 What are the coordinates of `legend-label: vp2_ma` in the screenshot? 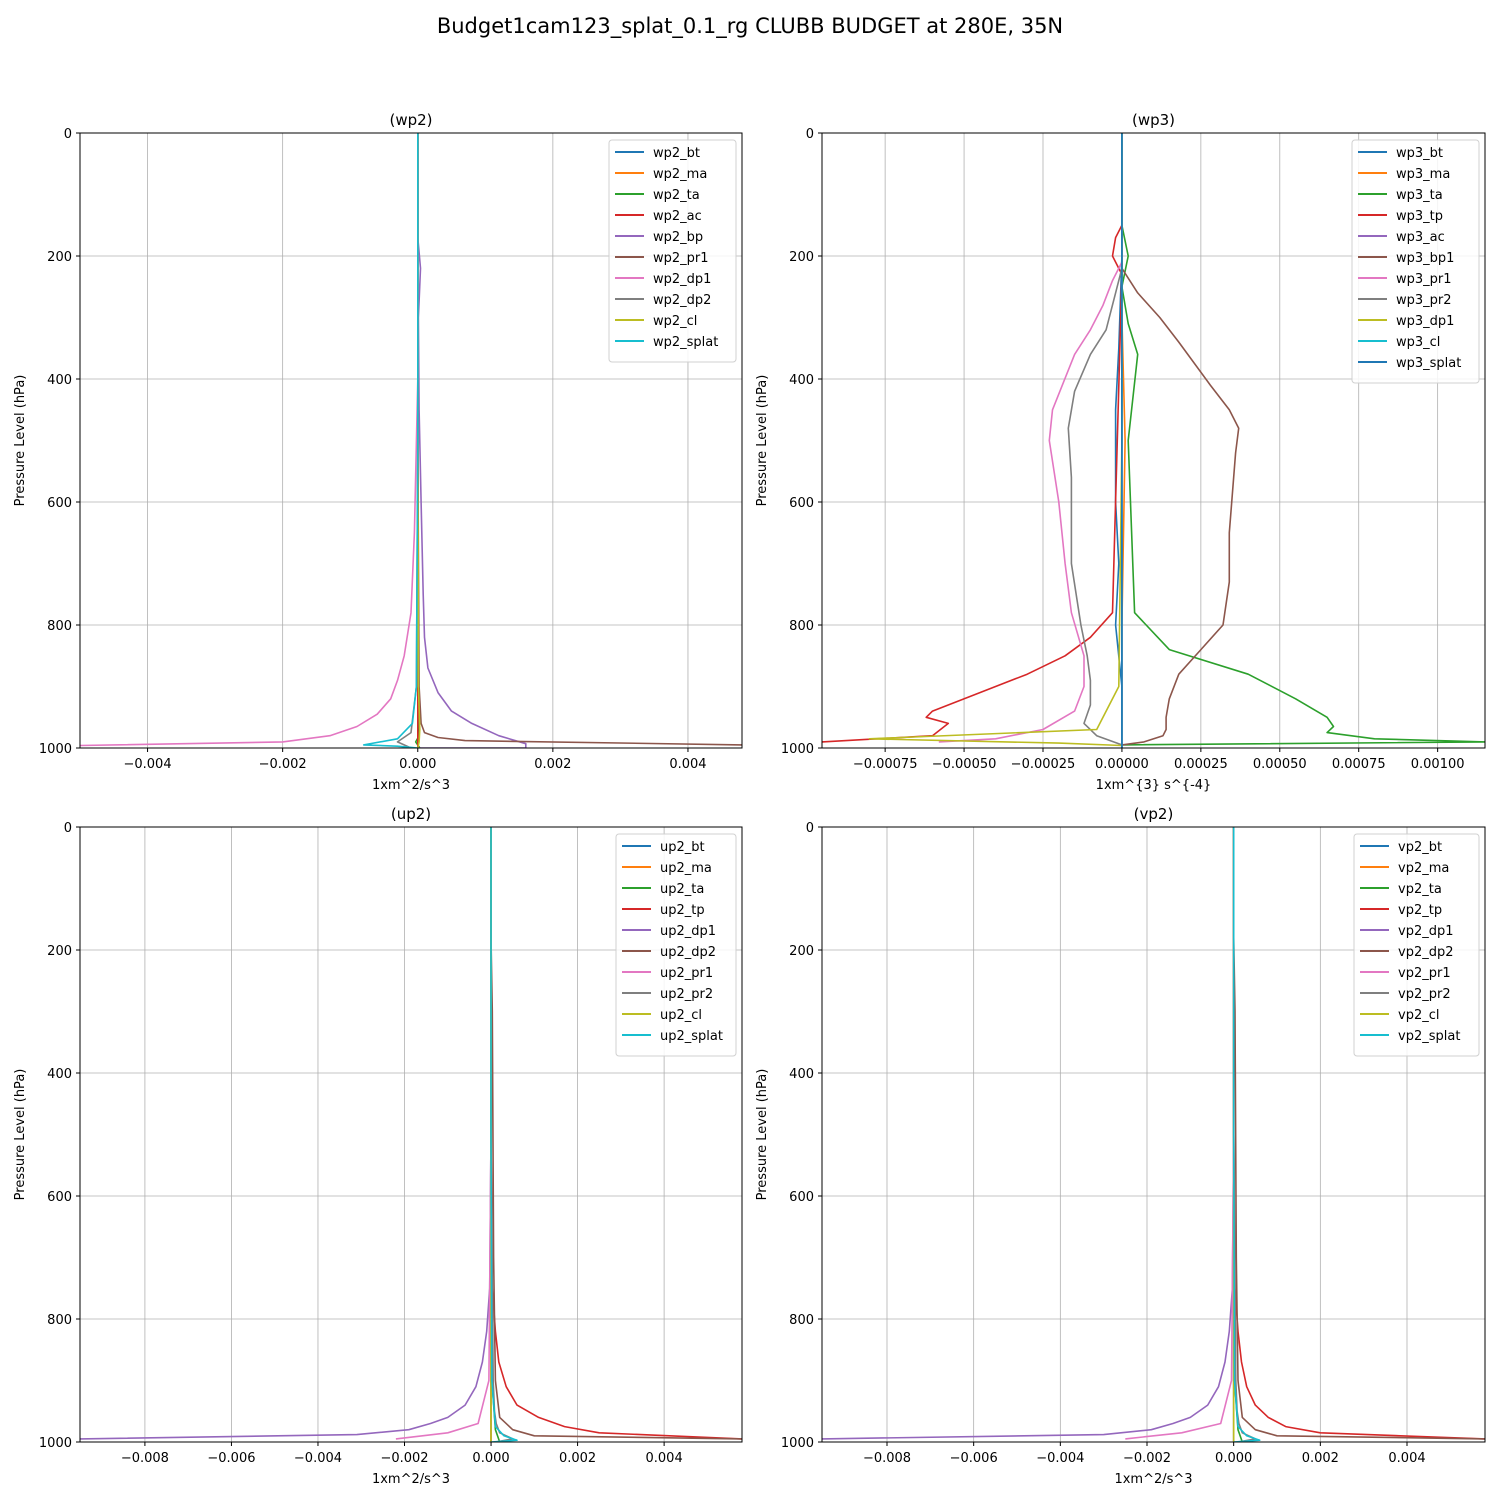 It's located at (1423, 868).